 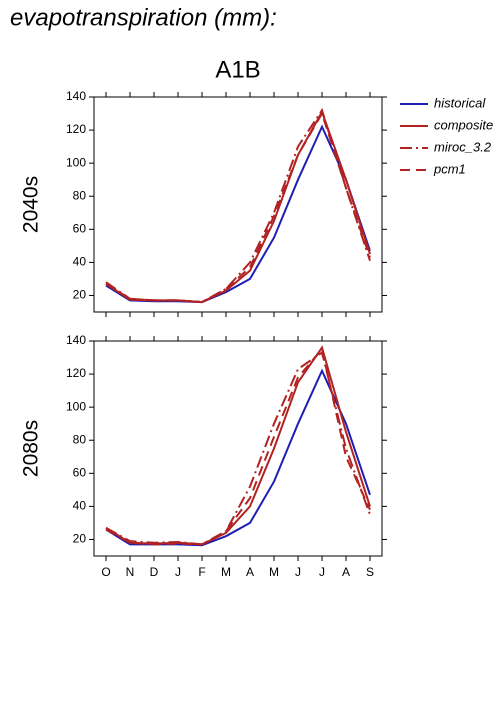 What do you see at coordinates (463, 146) in the screenshot?
I see `legend-label: miroc_3.2` at bounding box center [463, 146].